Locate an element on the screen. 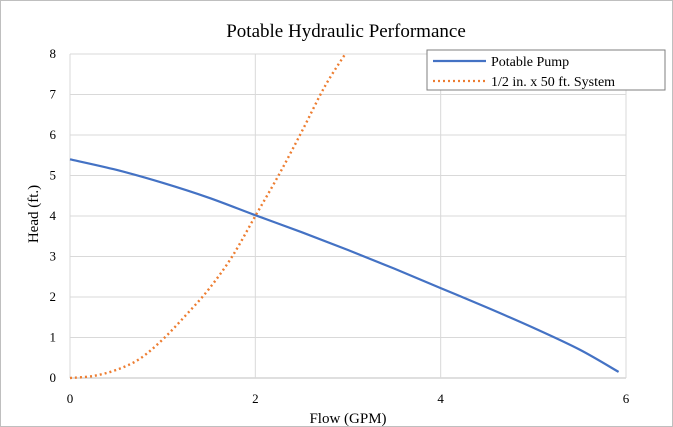 The width and height of the screenshot is (673, 427). x-axis-label: Flow (GPM) is located at coordinates (347, 419).